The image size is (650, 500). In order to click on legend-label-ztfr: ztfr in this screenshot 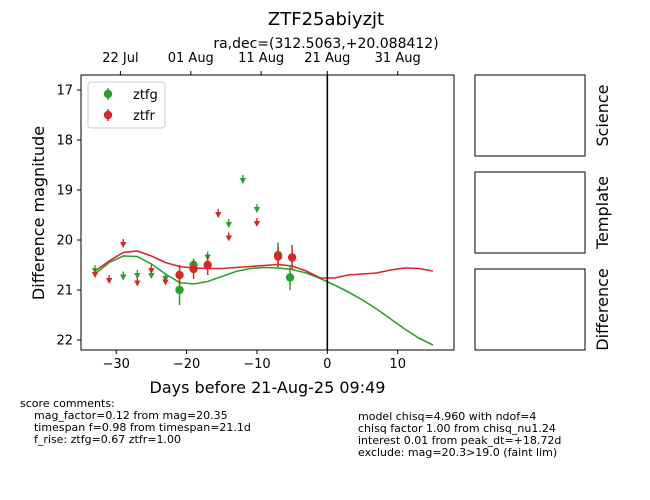, I will do `click(144, 116)`.